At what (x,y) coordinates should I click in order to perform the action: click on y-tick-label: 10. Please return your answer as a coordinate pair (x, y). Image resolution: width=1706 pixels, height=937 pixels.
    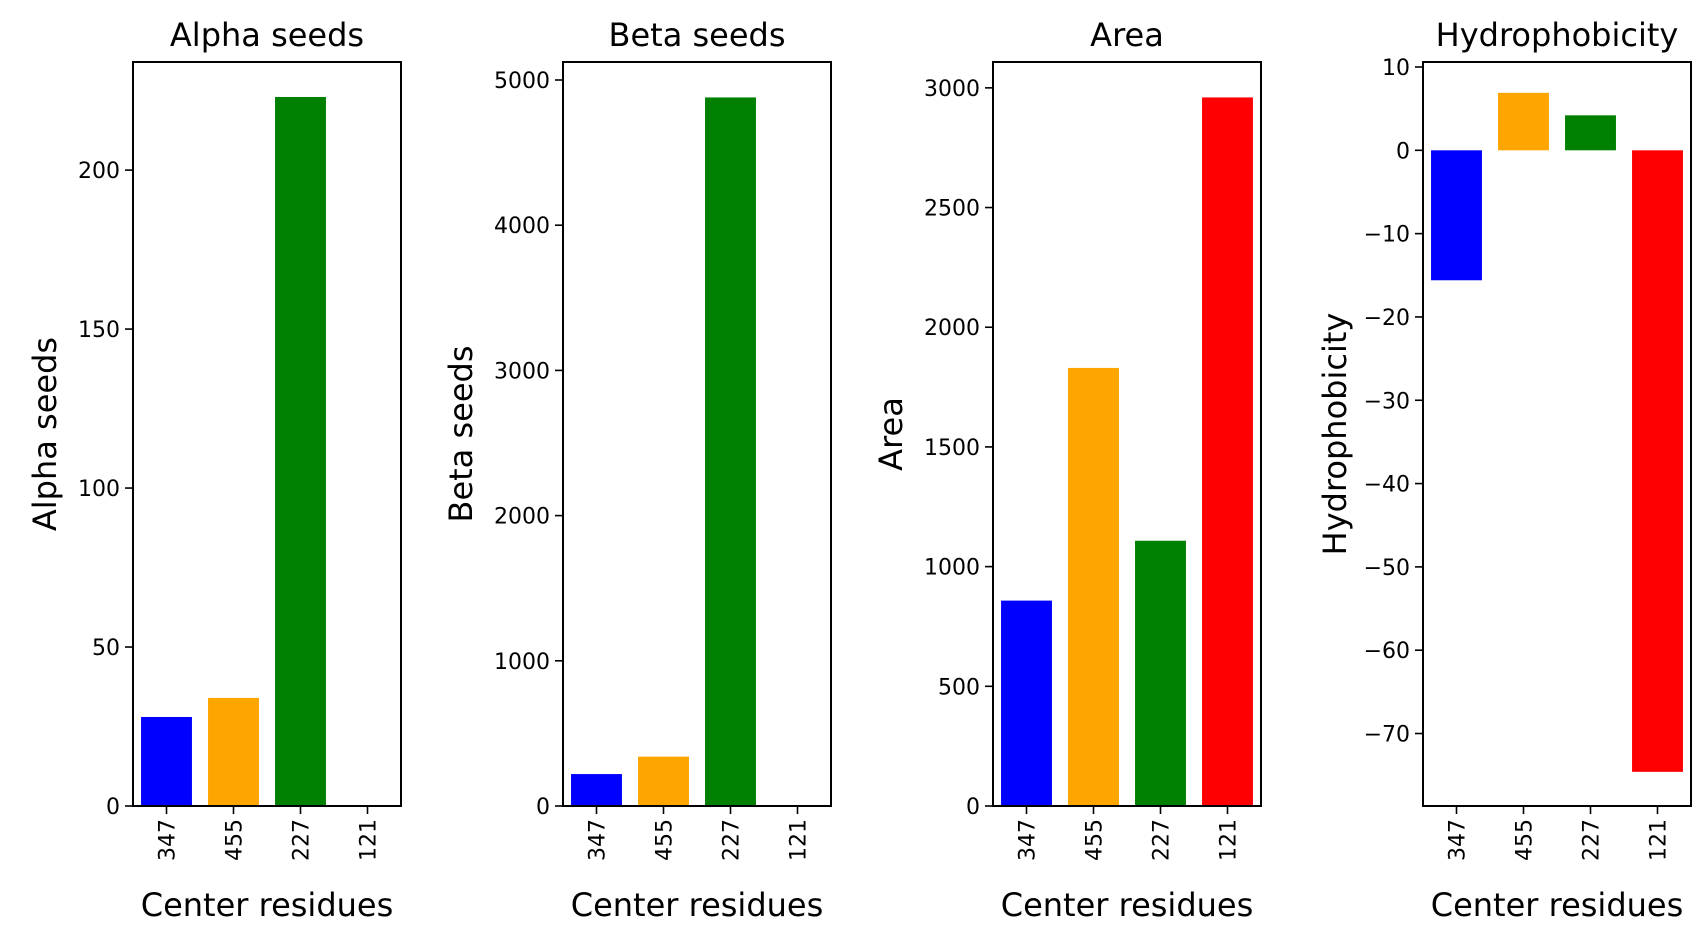
    Looking at the image, I should click on (1396, 68).